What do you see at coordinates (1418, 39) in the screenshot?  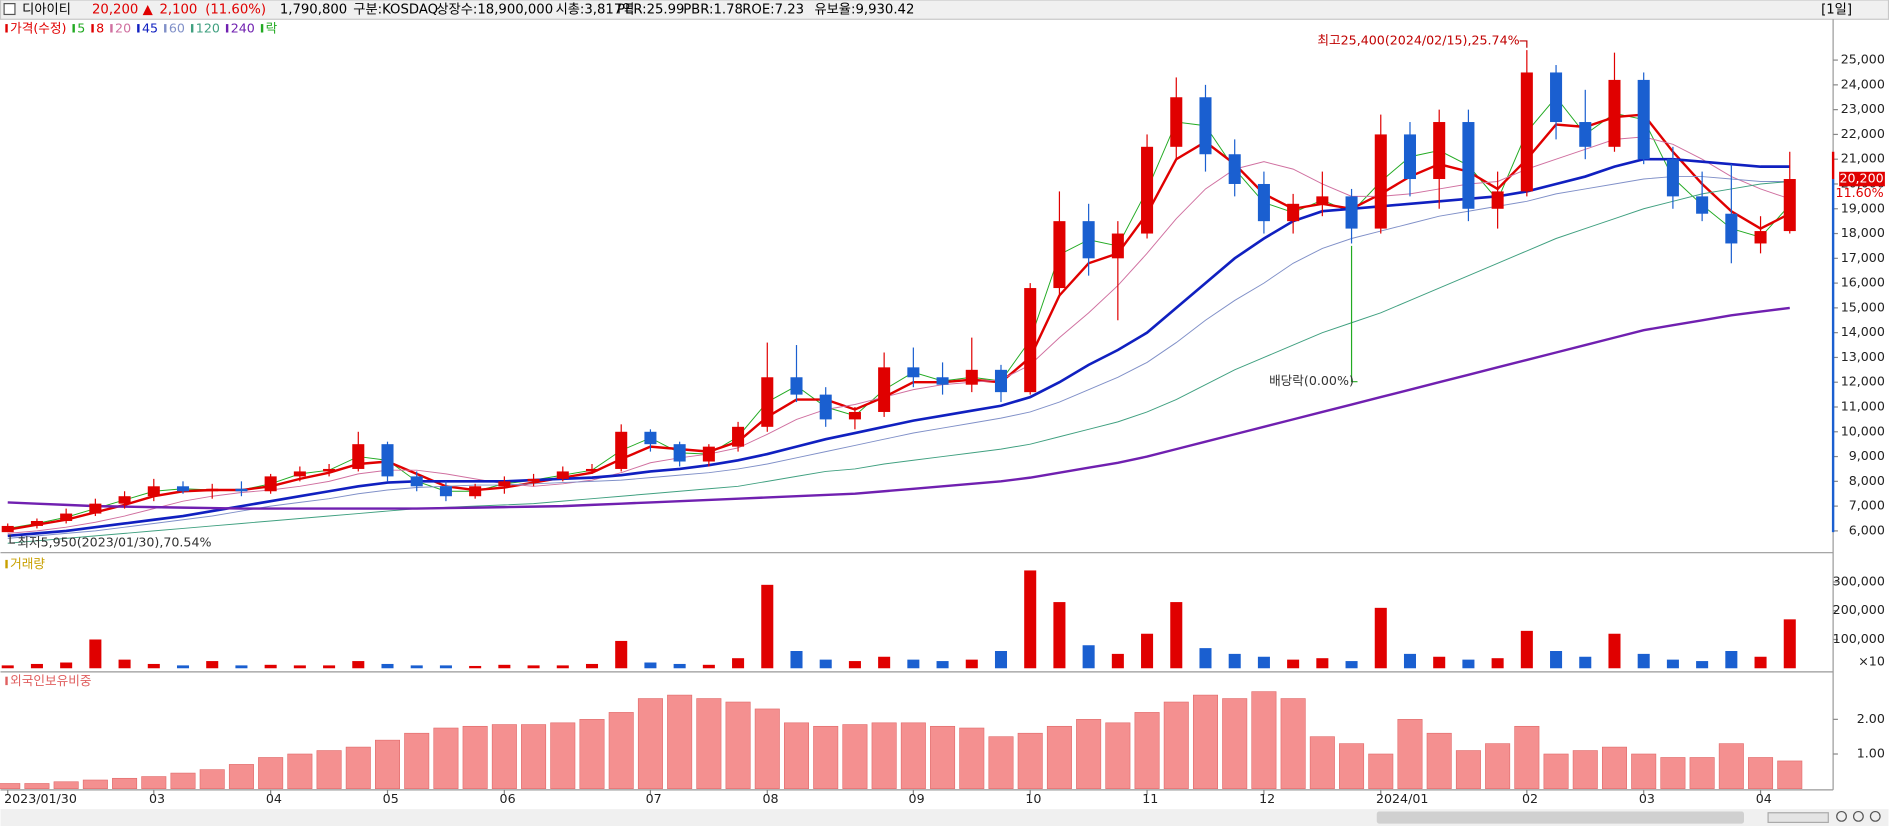 I see `annotation-high: 최고25,400(2024/02/15),25.74%` at bounding box center [1418, 39].